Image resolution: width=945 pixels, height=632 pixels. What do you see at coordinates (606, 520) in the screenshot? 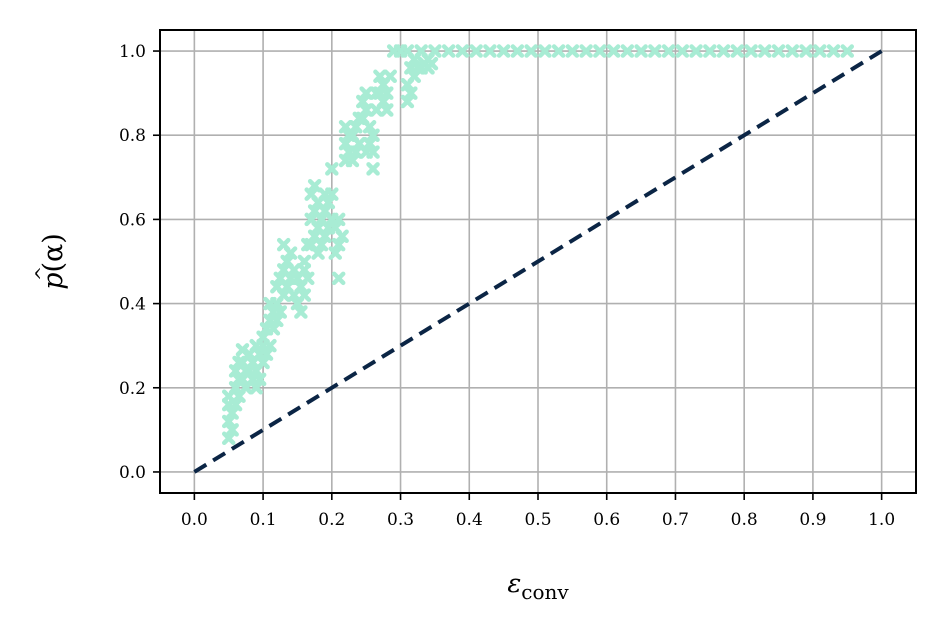
I see `x-tick-label: 0.6` at bounding box center [606, 520].